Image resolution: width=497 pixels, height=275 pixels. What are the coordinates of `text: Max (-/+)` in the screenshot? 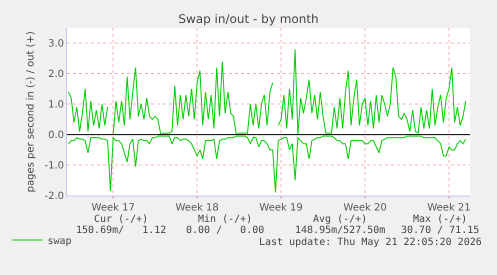 It's located at (440, 219).